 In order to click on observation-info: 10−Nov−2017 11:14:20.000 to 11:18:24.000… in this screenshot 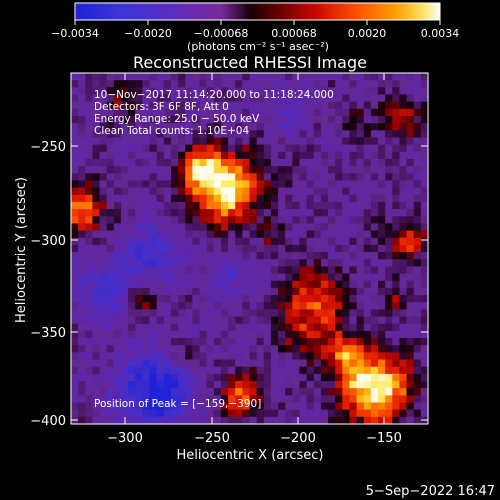, I will do `click(214, 113)`.